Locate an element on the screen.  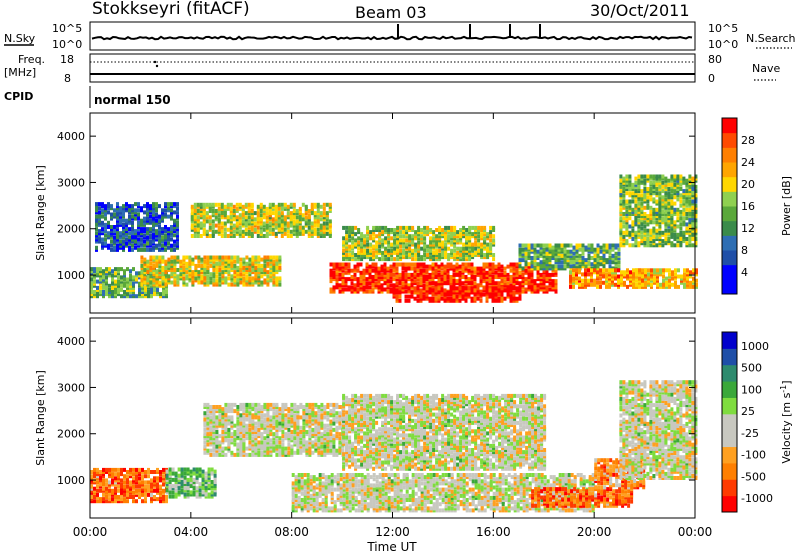
nsky-label: N.Sky is located at coordinates (20, 38).